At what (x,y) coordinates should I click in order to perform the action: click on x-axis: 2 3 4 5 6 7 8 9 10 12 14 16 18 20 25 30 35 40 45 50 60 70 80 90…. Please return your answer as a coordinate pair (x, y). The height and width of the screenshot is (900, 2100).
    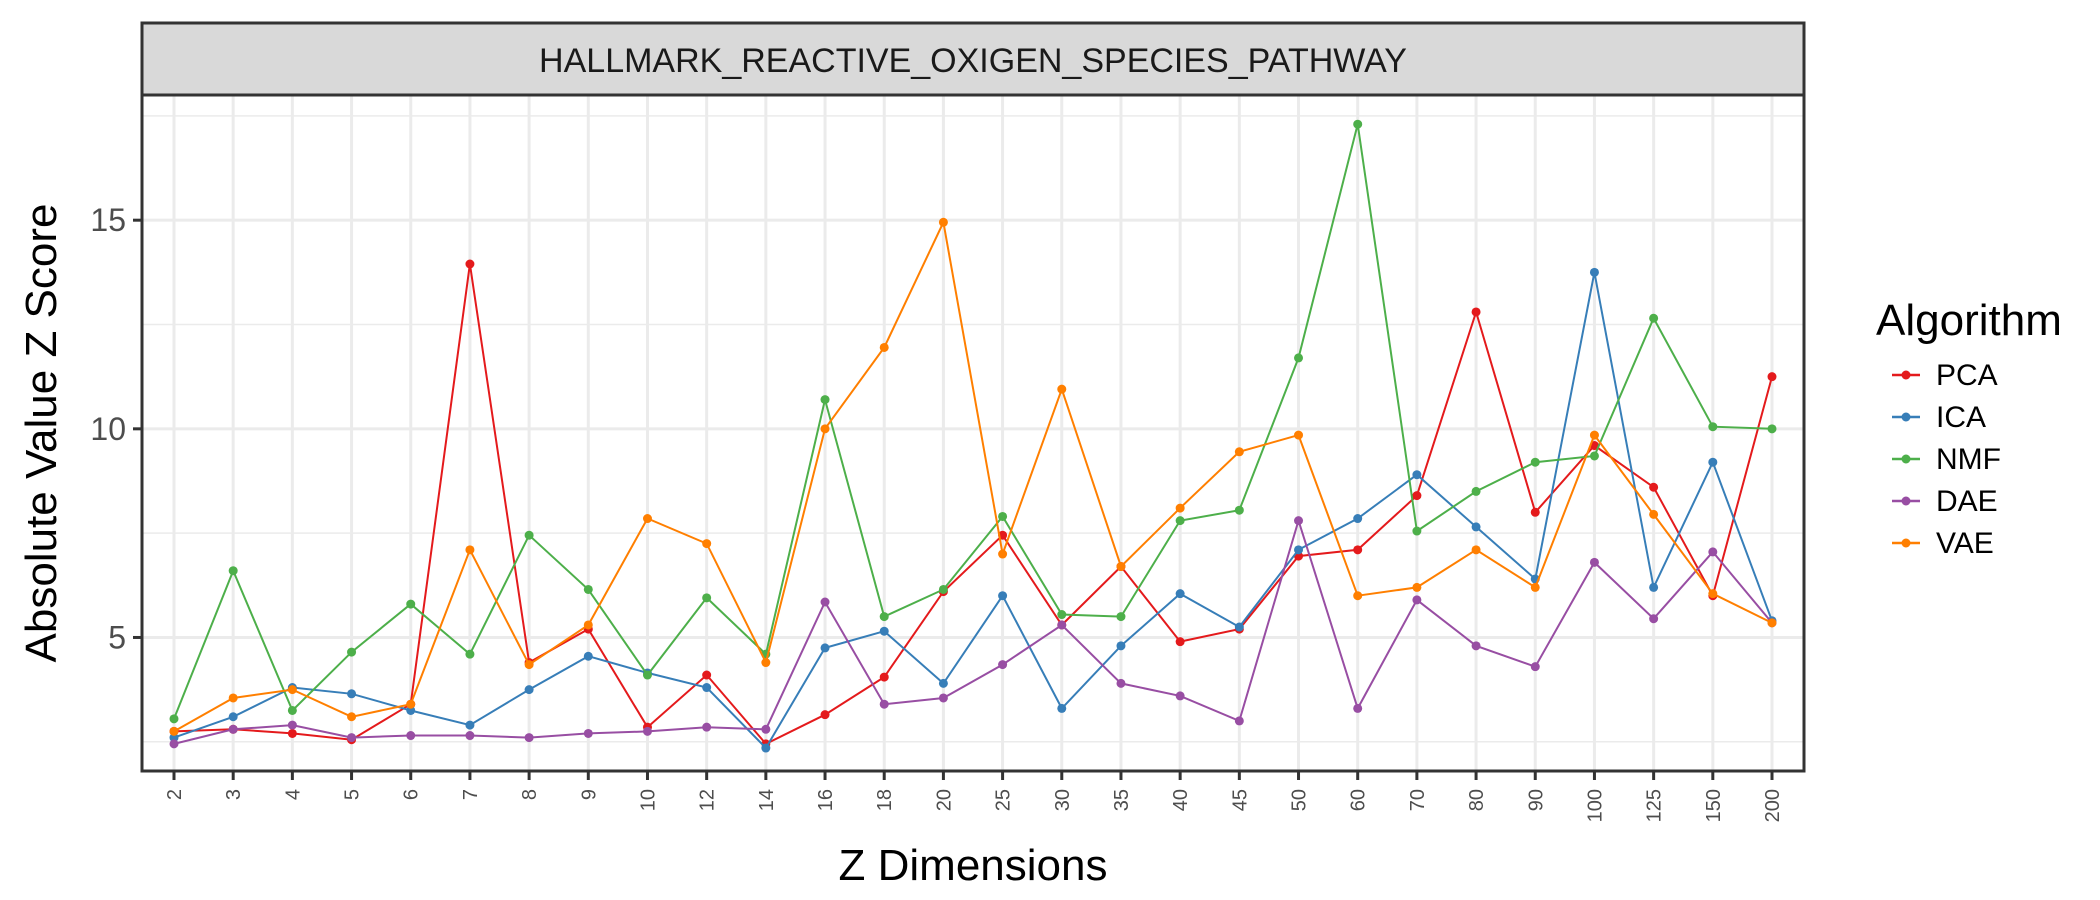
    Looking at the image, I should click on (974, 796).